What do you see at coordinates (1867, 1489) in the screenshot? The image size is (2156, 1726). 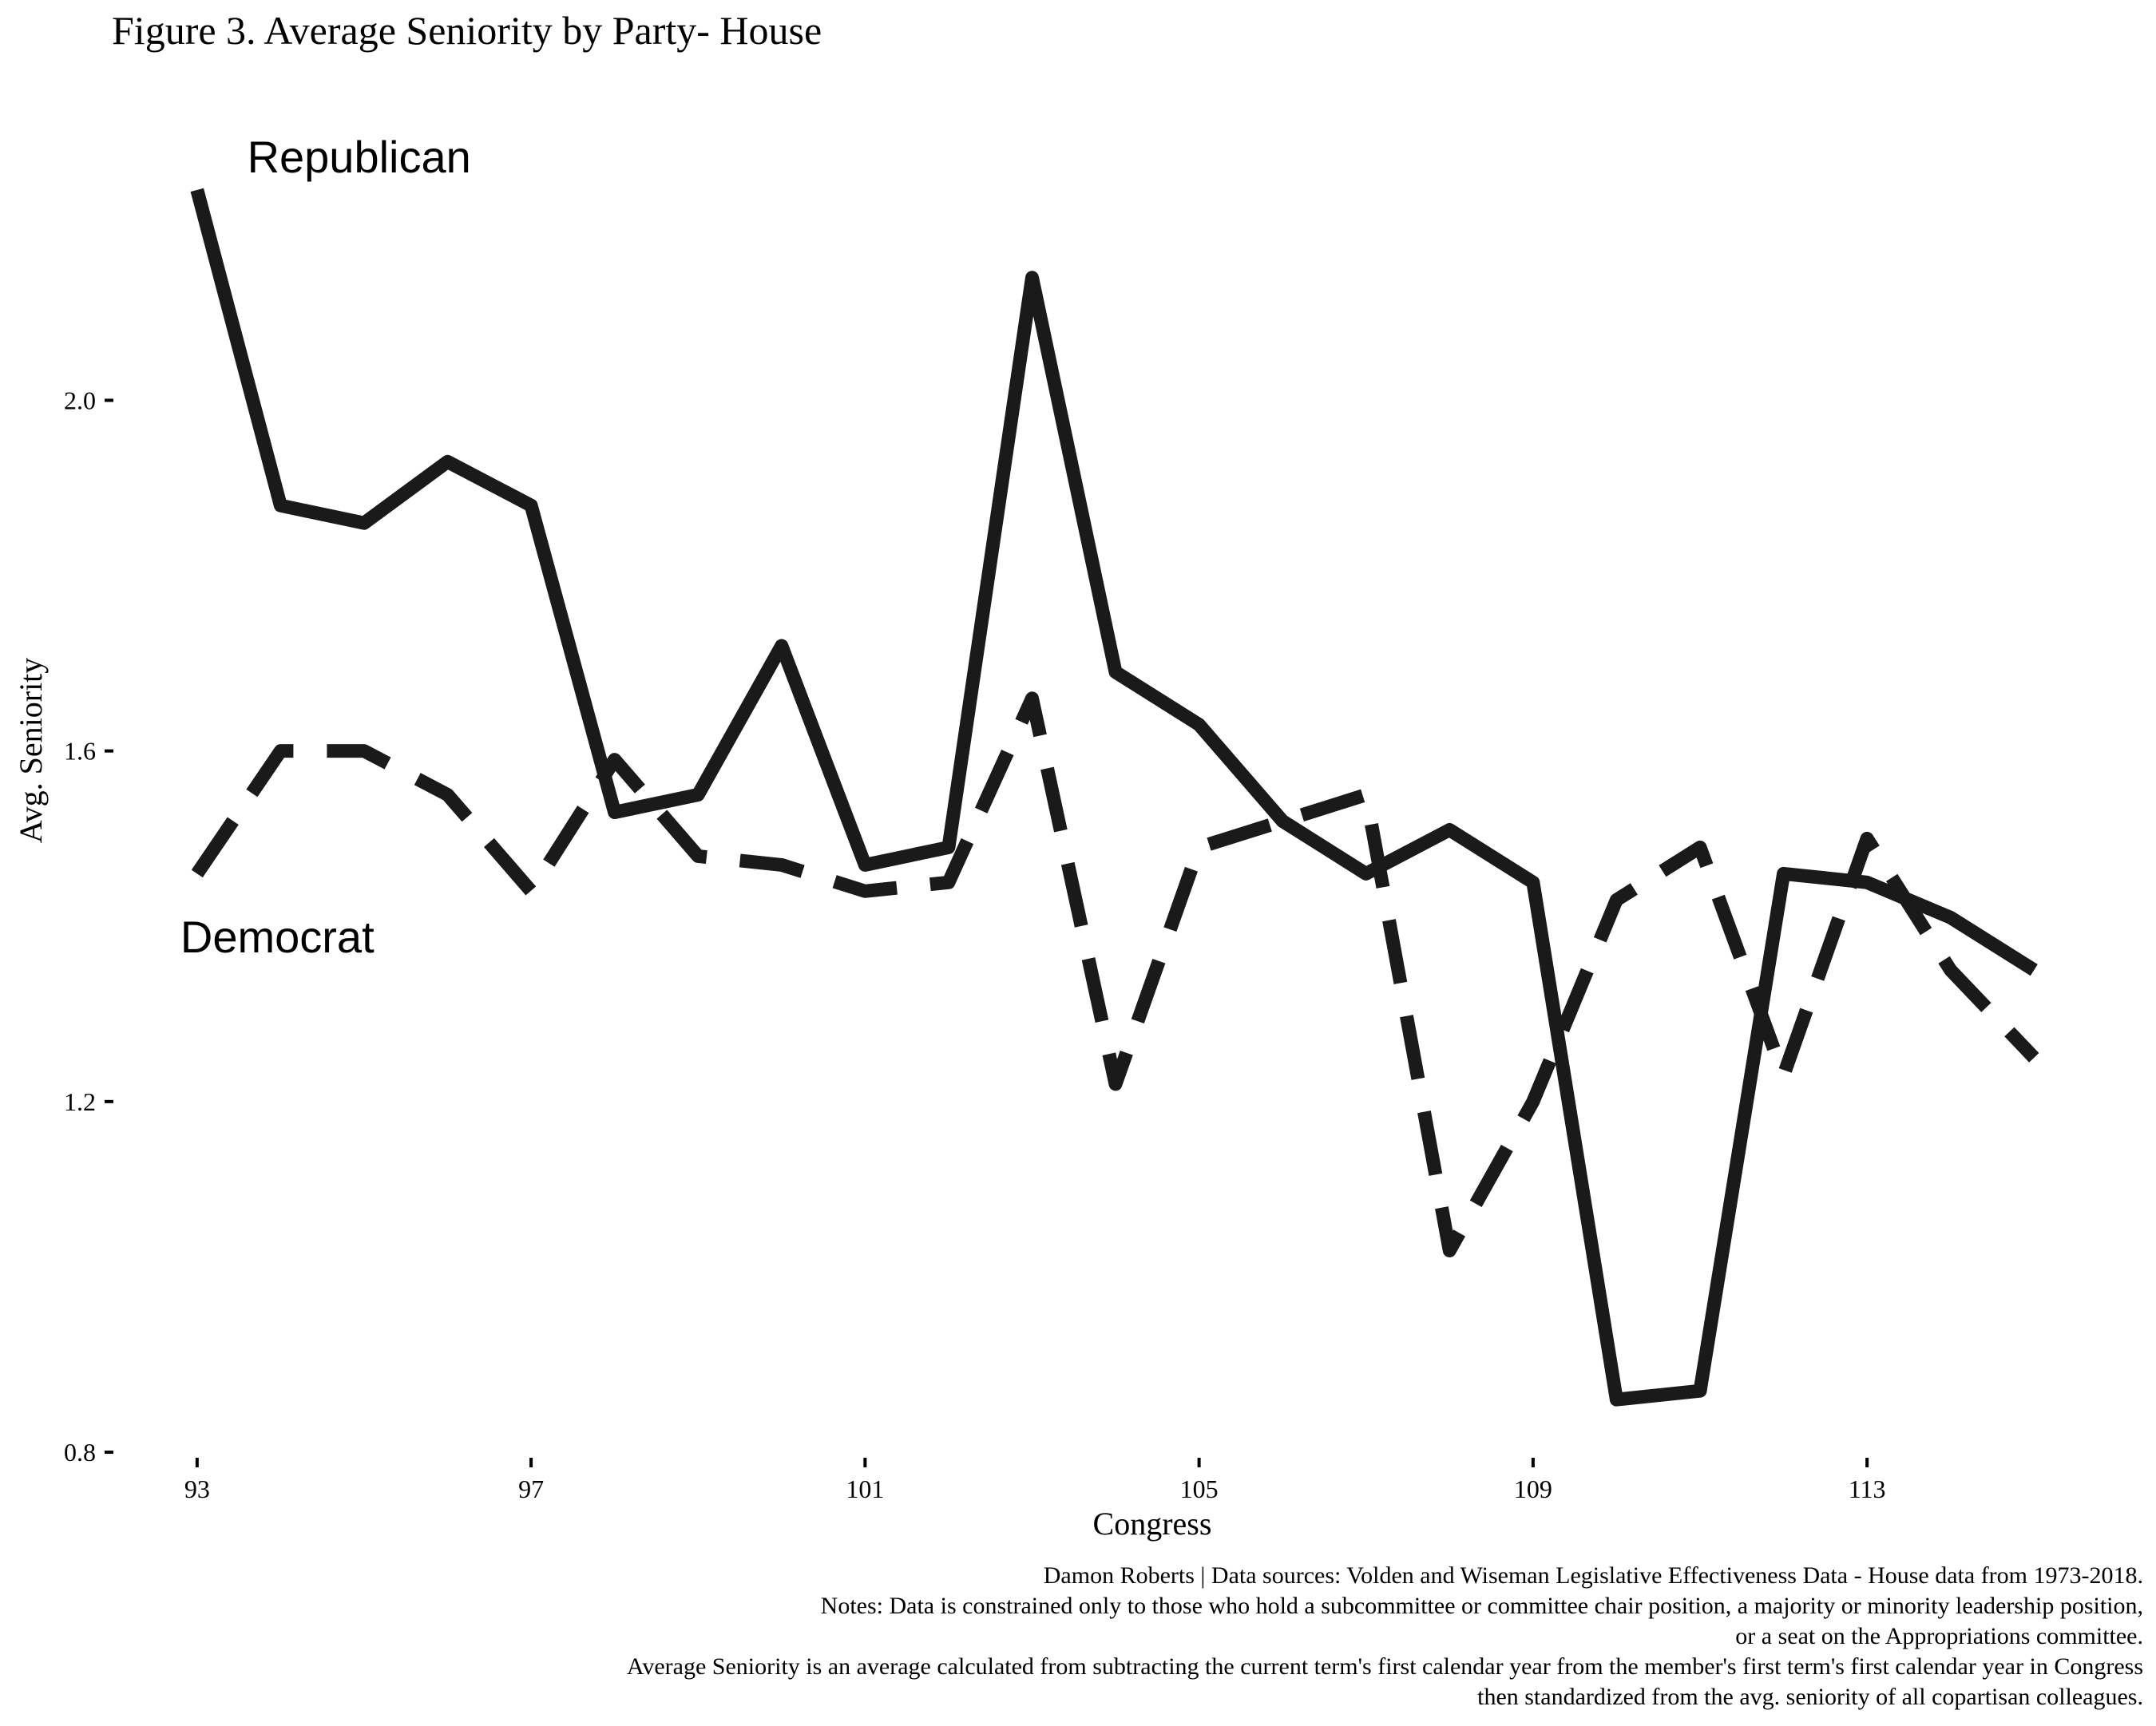 I see `x-tick-label: 113` at bounding box center [1867, 1489].